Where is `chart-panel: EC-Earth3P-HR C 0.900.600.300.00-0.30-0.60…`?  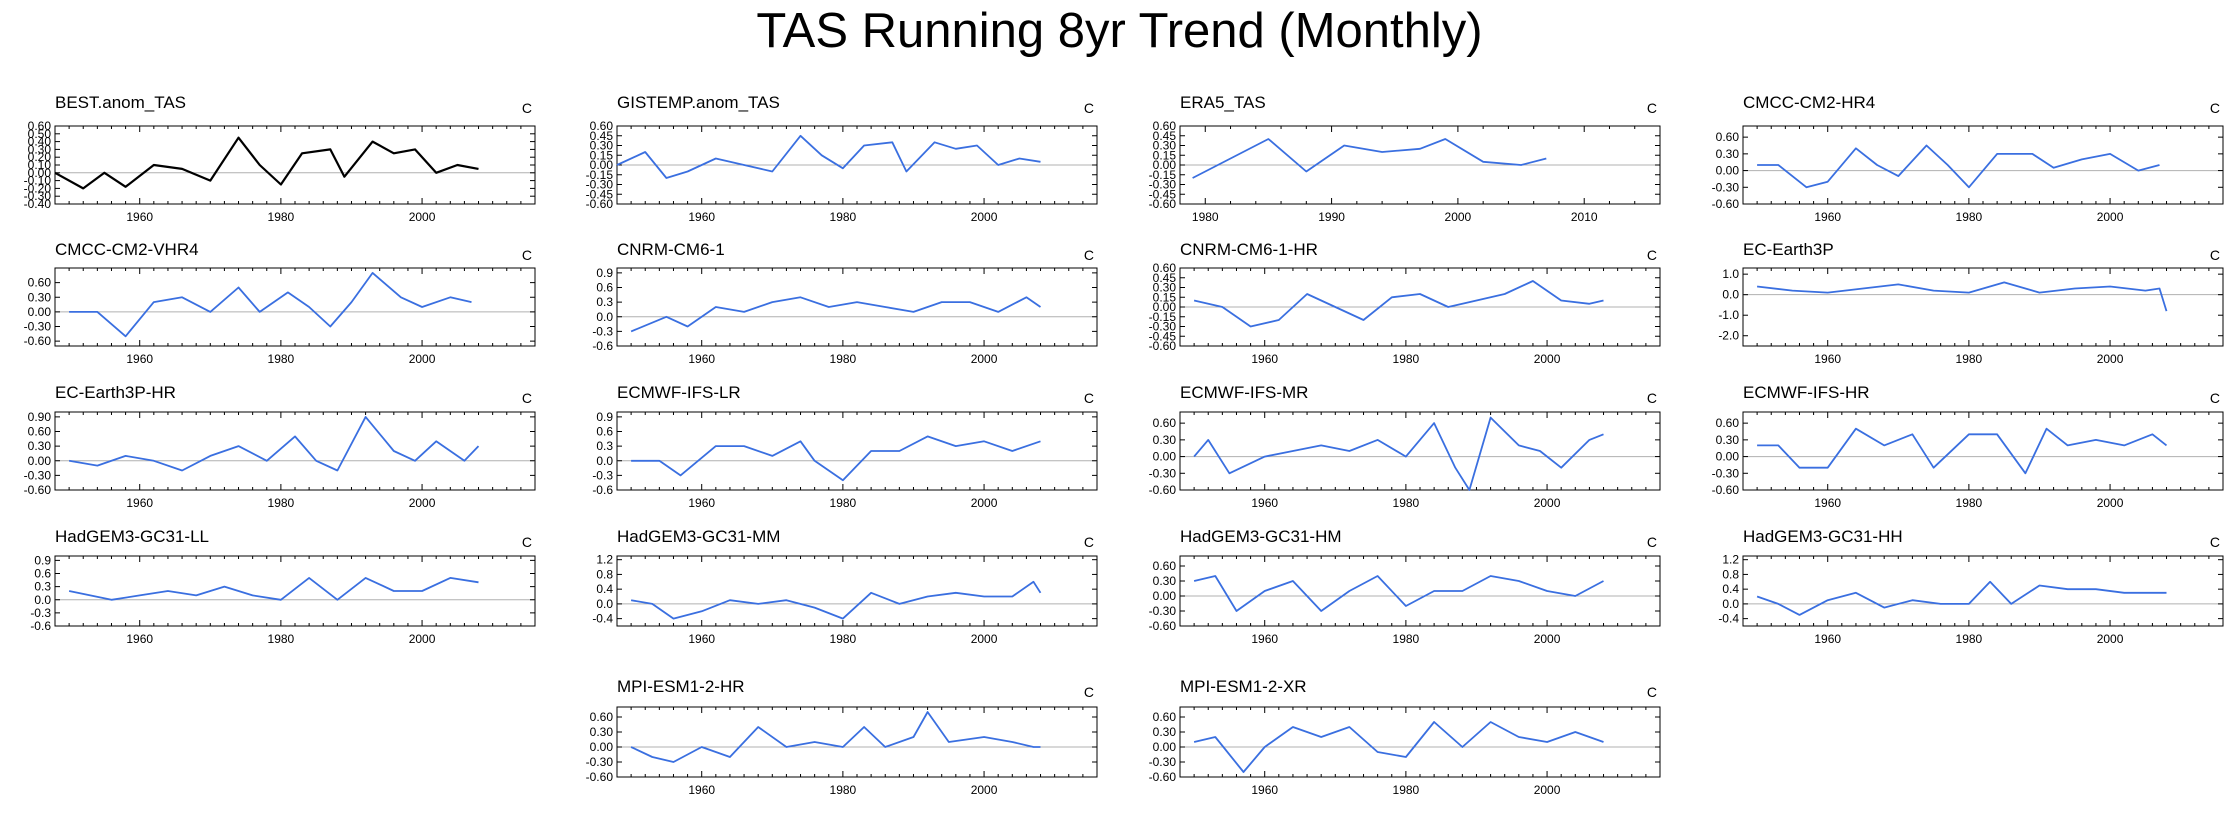 chart-panel: EC-Earth3P-HR C 0.900.600.300.00-0.30-0.60… is located at coordinates (280, 446).